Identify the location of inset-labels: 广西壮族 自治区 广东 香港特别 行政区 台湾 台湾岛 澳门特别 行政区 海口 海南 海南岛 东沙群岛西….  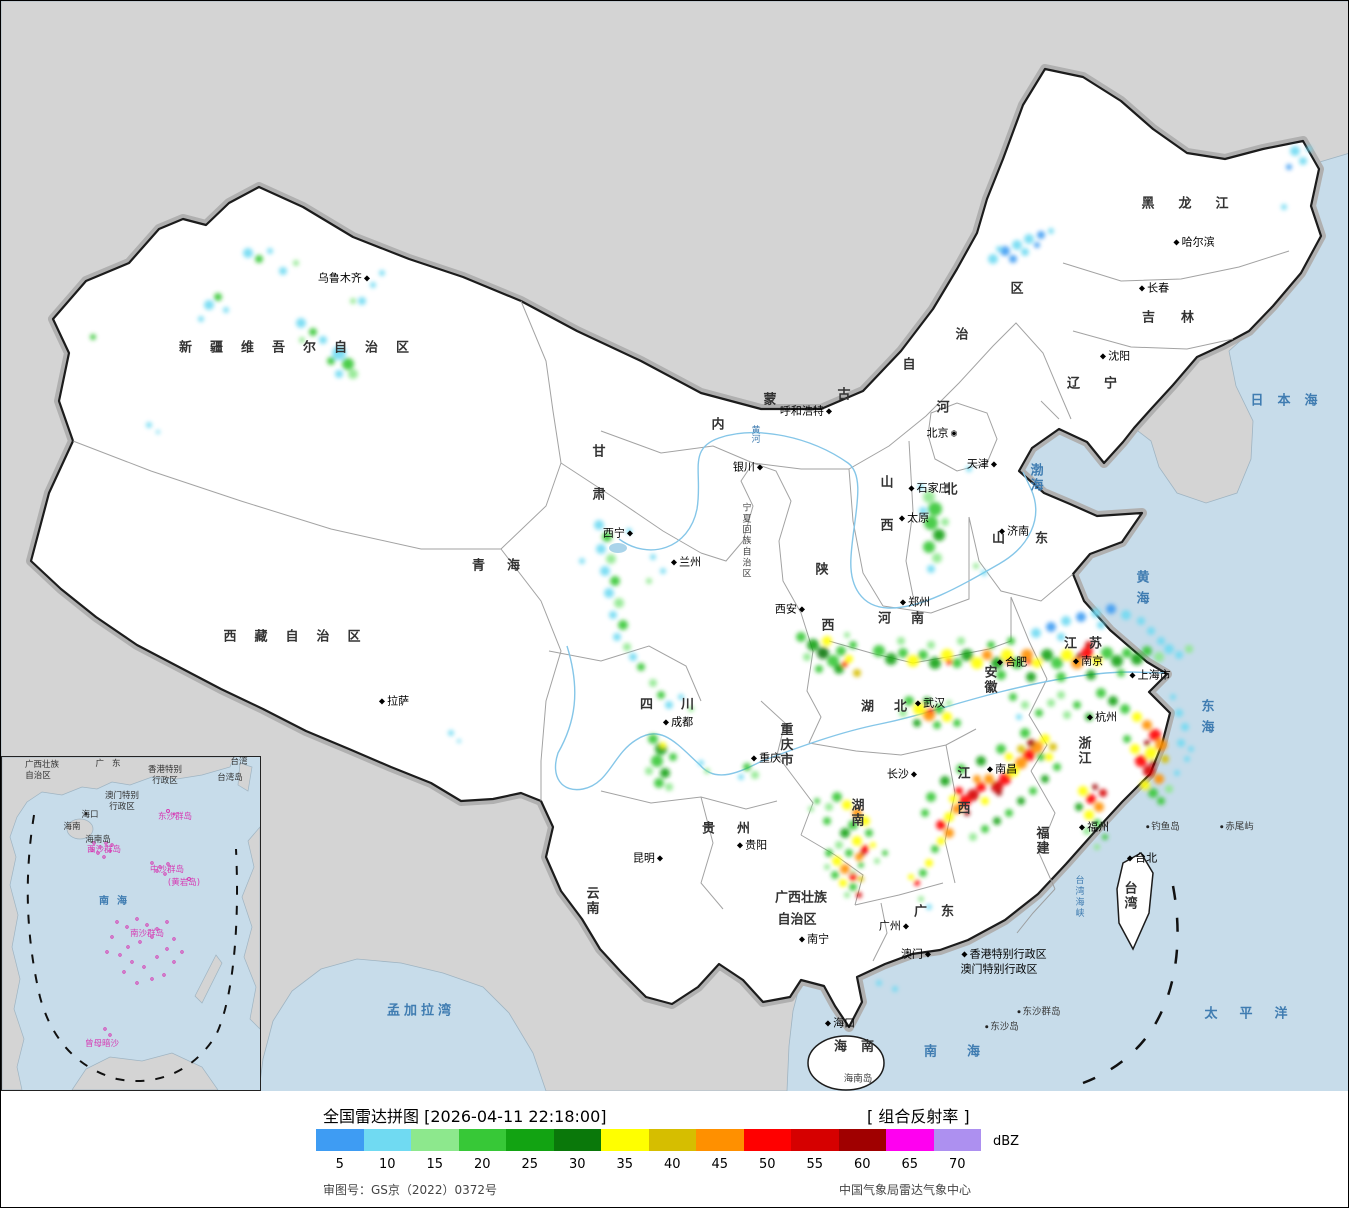
(132, 924).